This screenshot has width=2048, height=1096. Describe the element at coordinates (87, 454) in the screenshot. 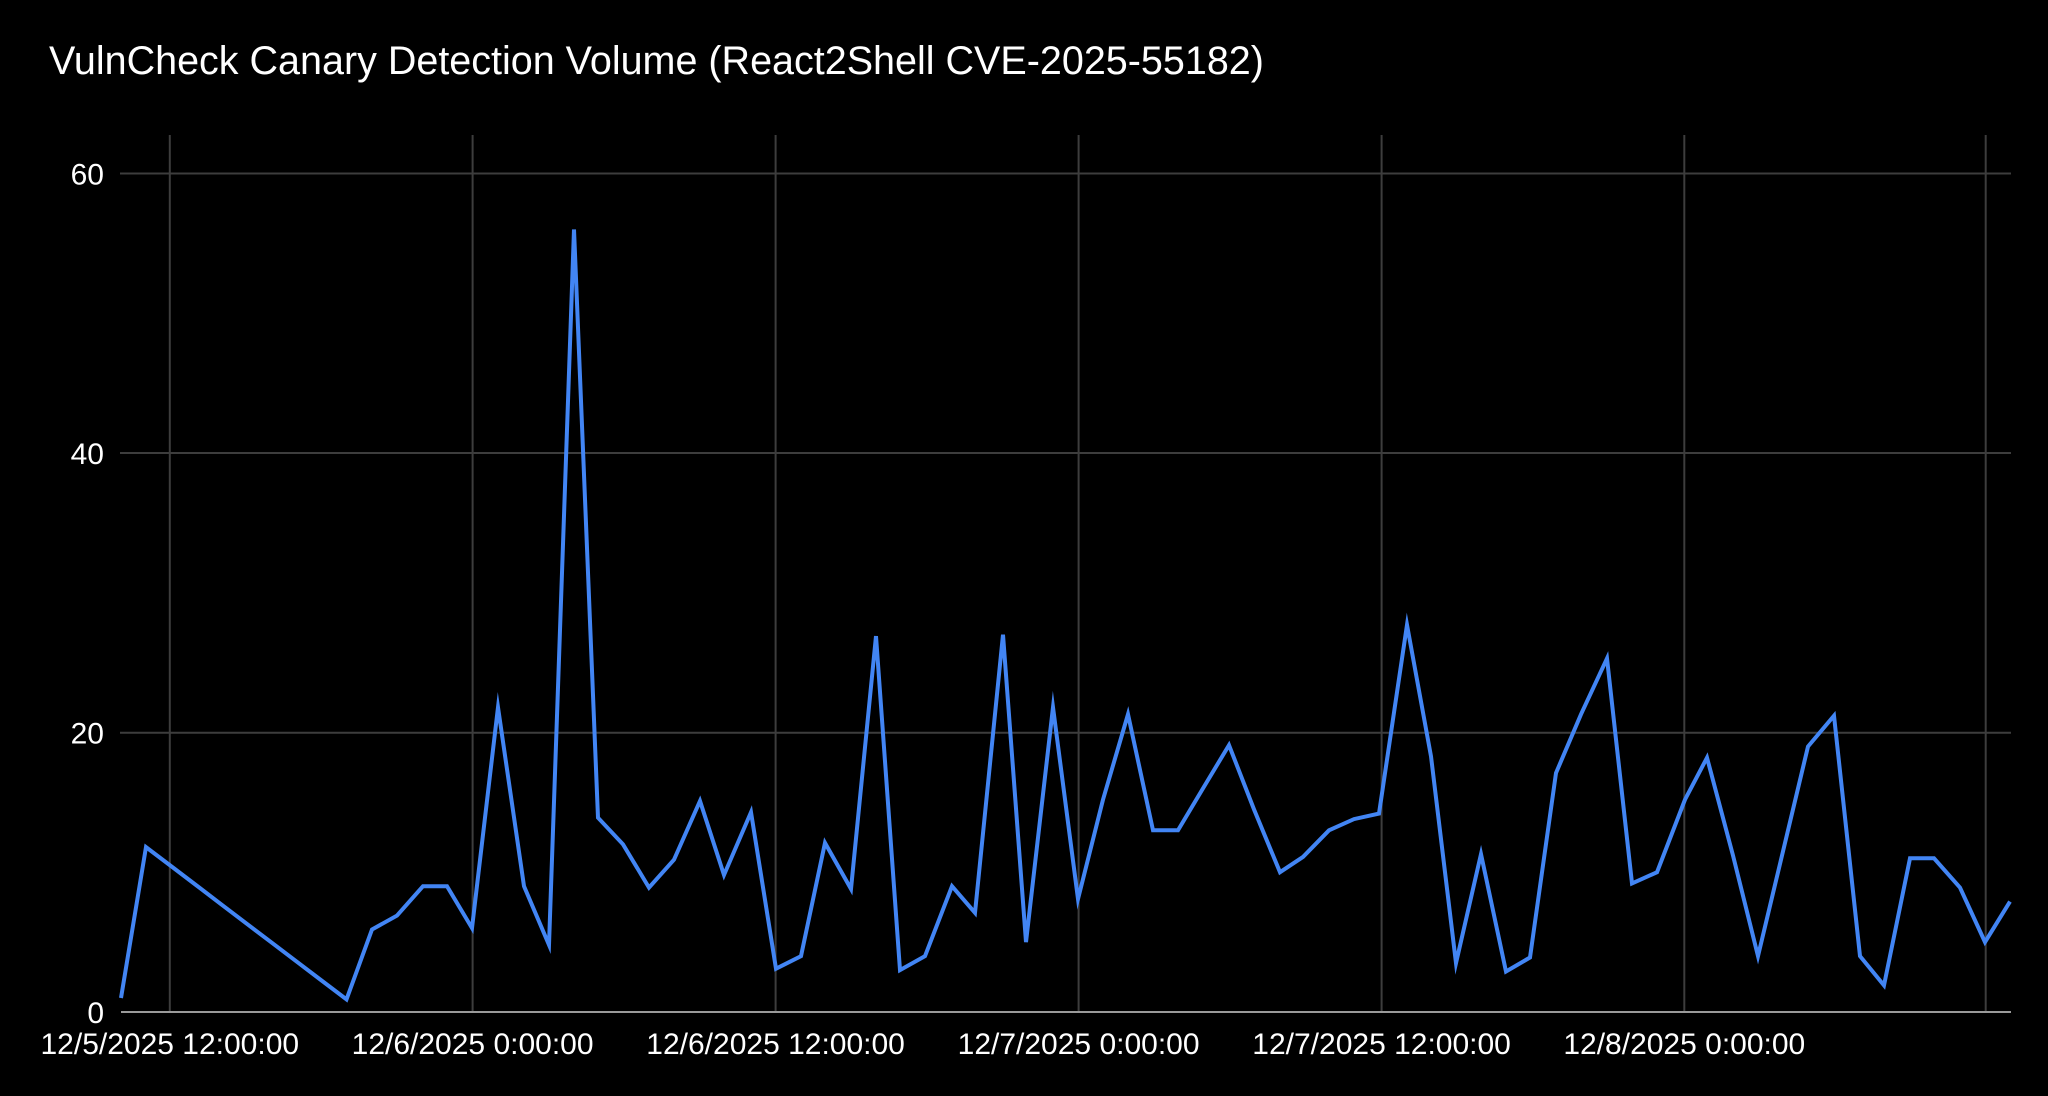

I see `svg-text: 40` at that location.